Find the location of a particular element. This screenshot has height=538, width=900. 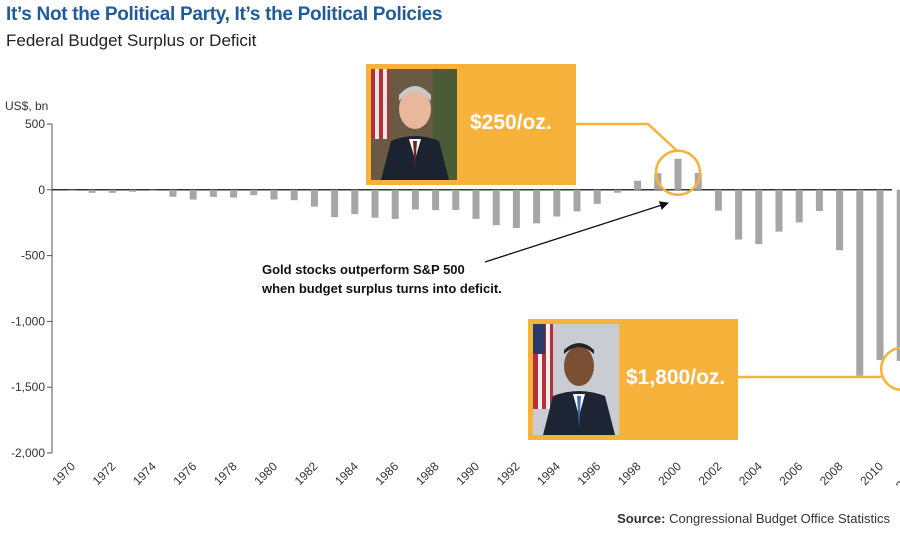

bar-1990 is located at coordinates (476, 204).